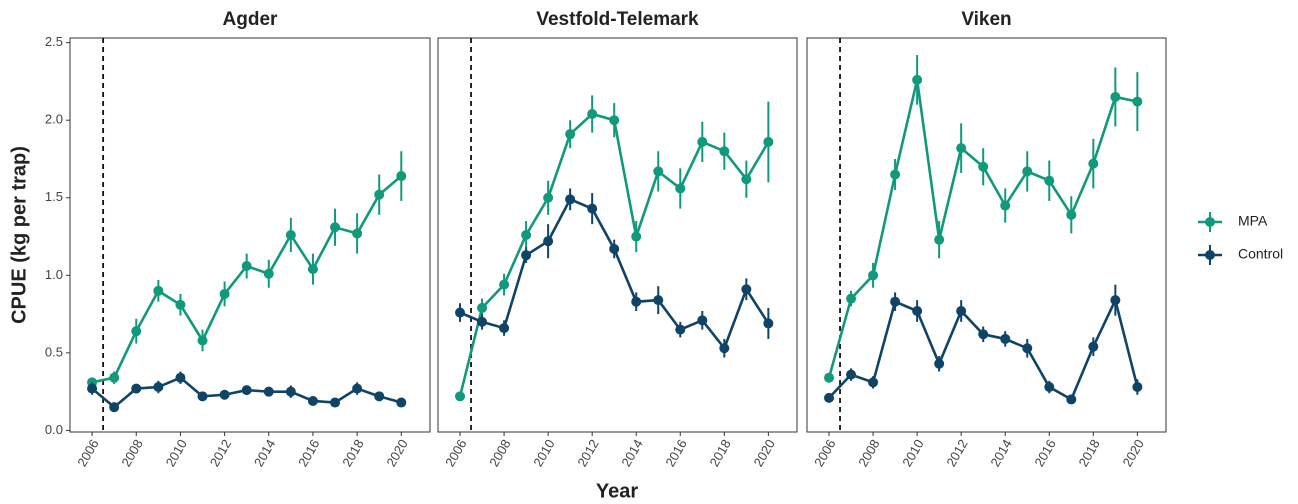 Image resolution: width=1298 pixels, height=504 pixels. Describe the element at coordinates (54, 351) in the screenshot. I see `y-tick-label: 0.5` at that location.